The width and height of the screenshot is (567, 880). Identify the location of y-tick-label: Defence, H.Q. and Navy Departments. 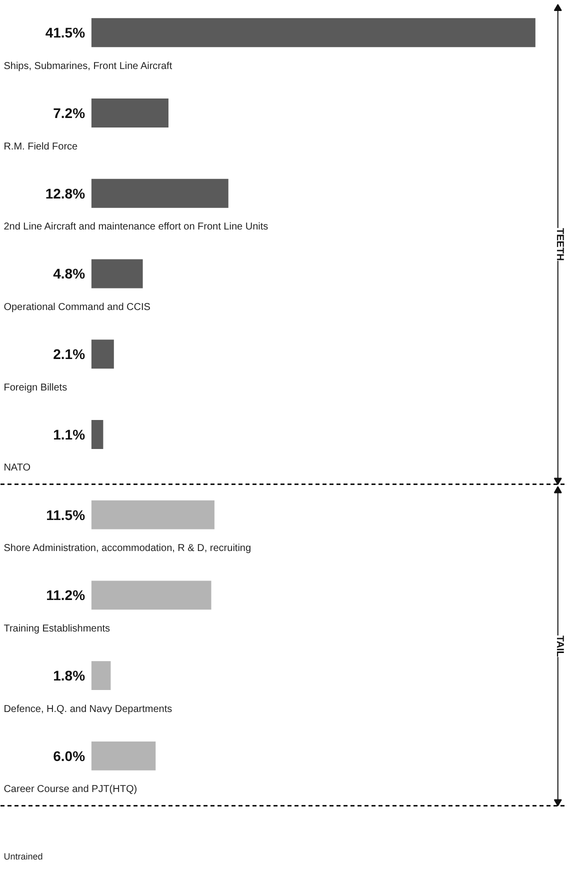
(88, 709).